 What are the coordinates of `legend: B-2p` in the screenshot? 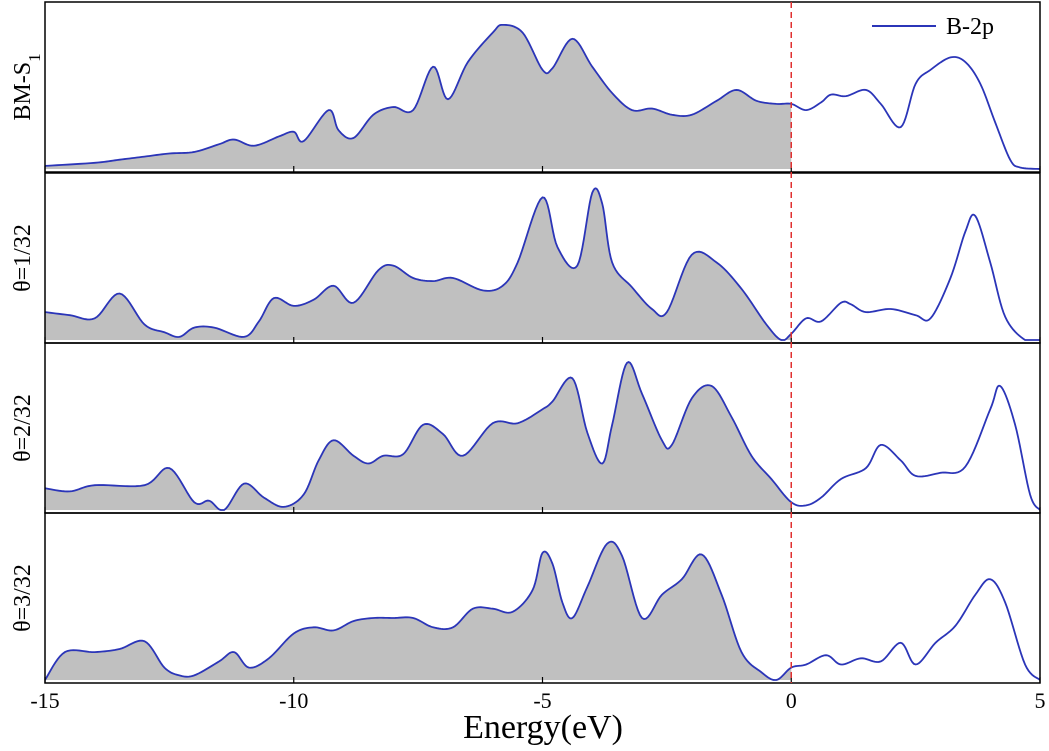 It's located at (933, 27).